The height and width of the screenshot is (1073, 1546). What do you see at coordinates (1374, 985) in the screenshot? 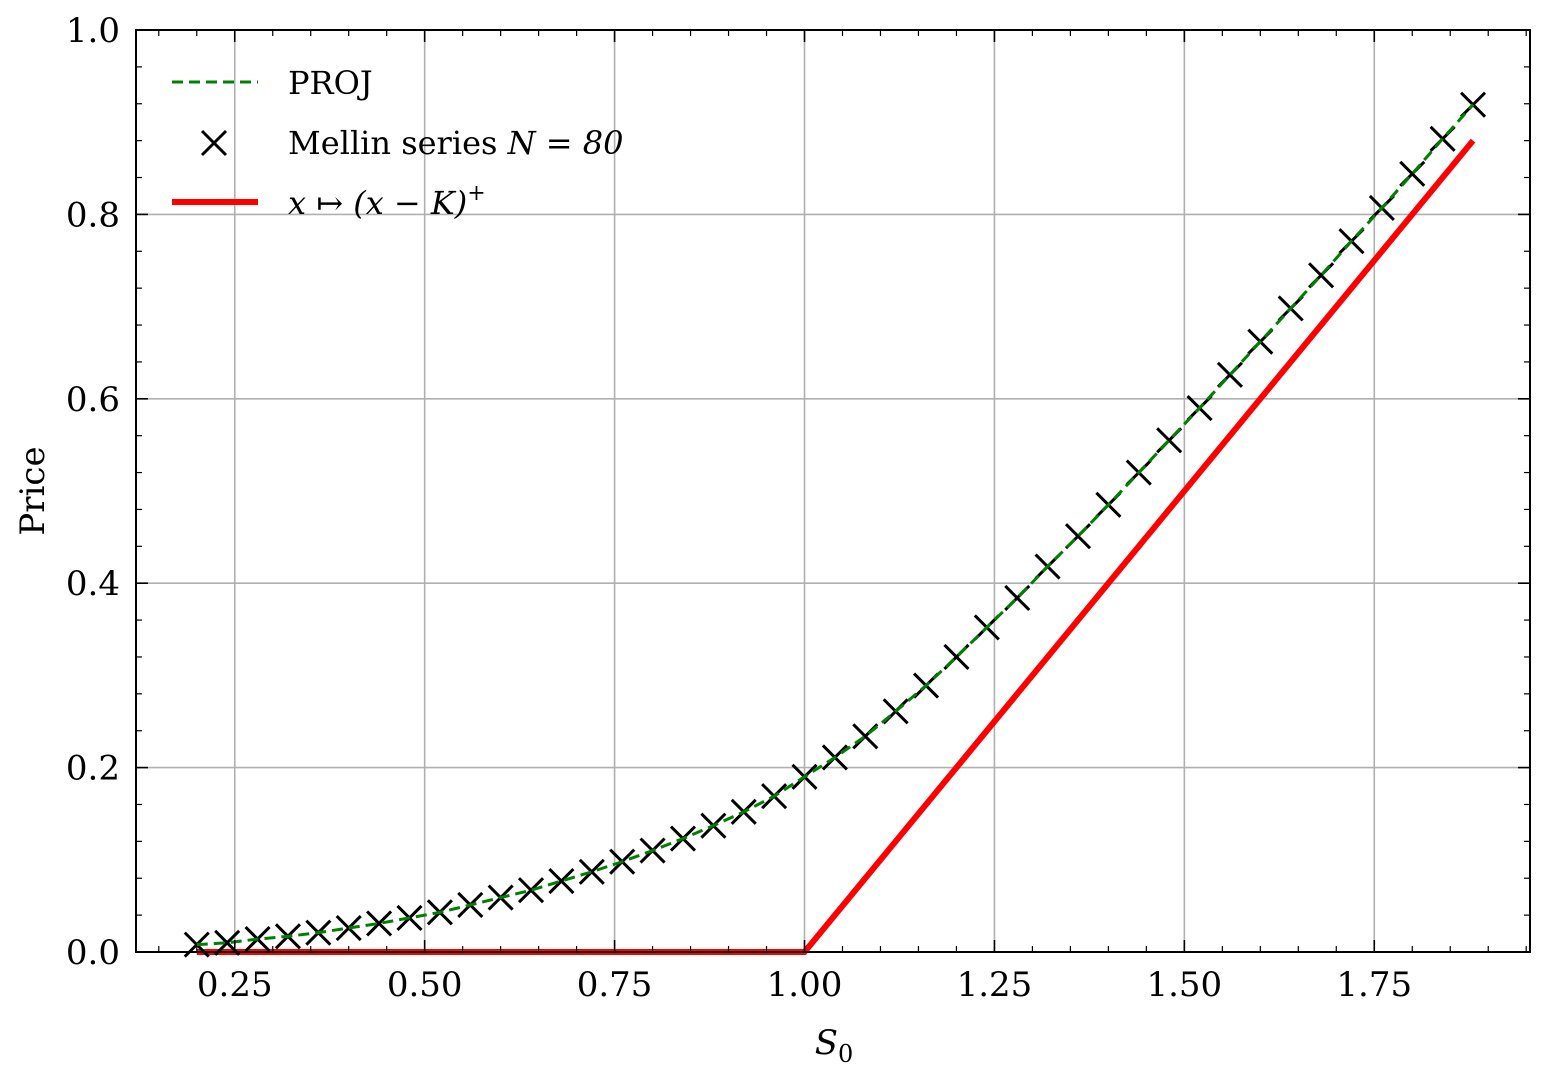
I see `x-tick-label: 1.75` at bounding box center [1374, 985].